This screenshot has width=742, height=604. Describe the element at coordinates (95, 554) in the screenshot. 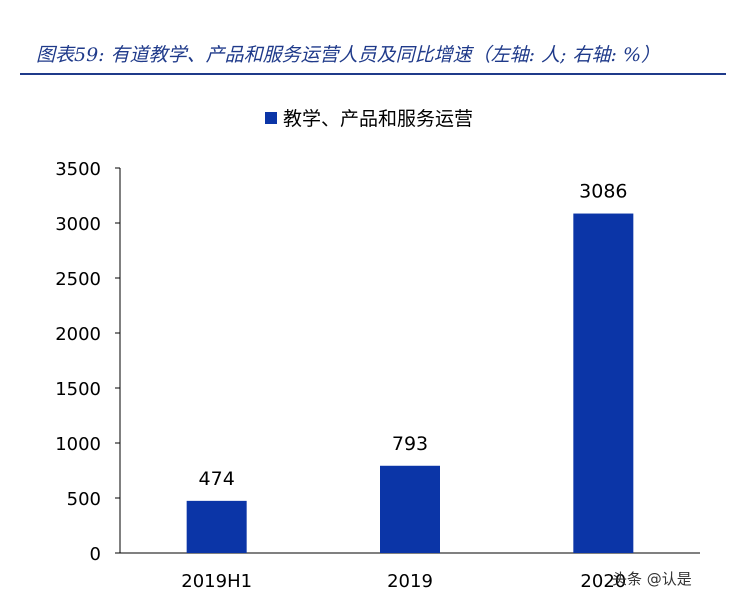

I see `y-tick-label: 0` at that location.